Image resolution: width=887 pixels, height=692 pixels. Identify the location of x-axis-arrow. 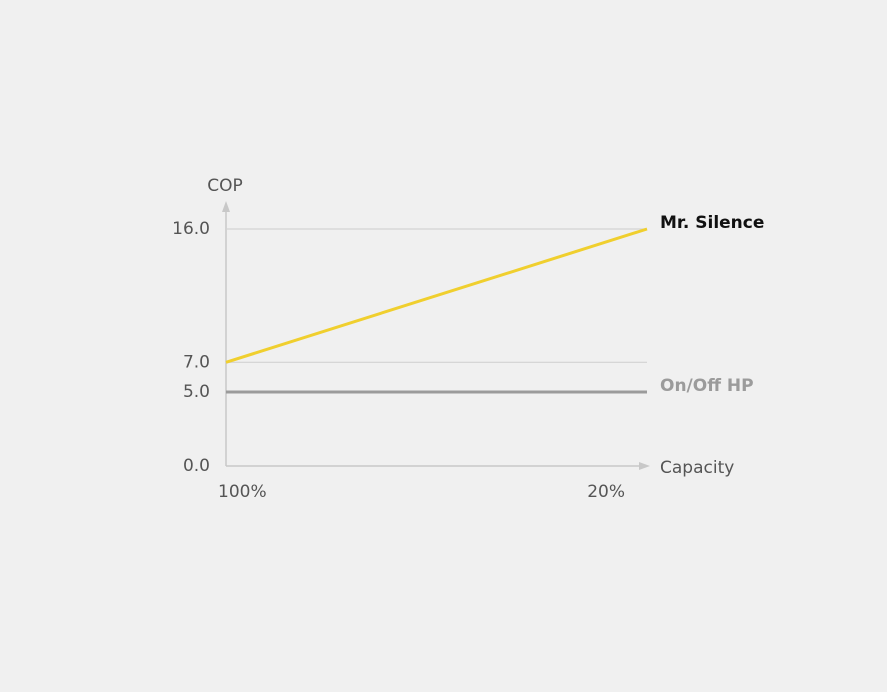
(644, 466).